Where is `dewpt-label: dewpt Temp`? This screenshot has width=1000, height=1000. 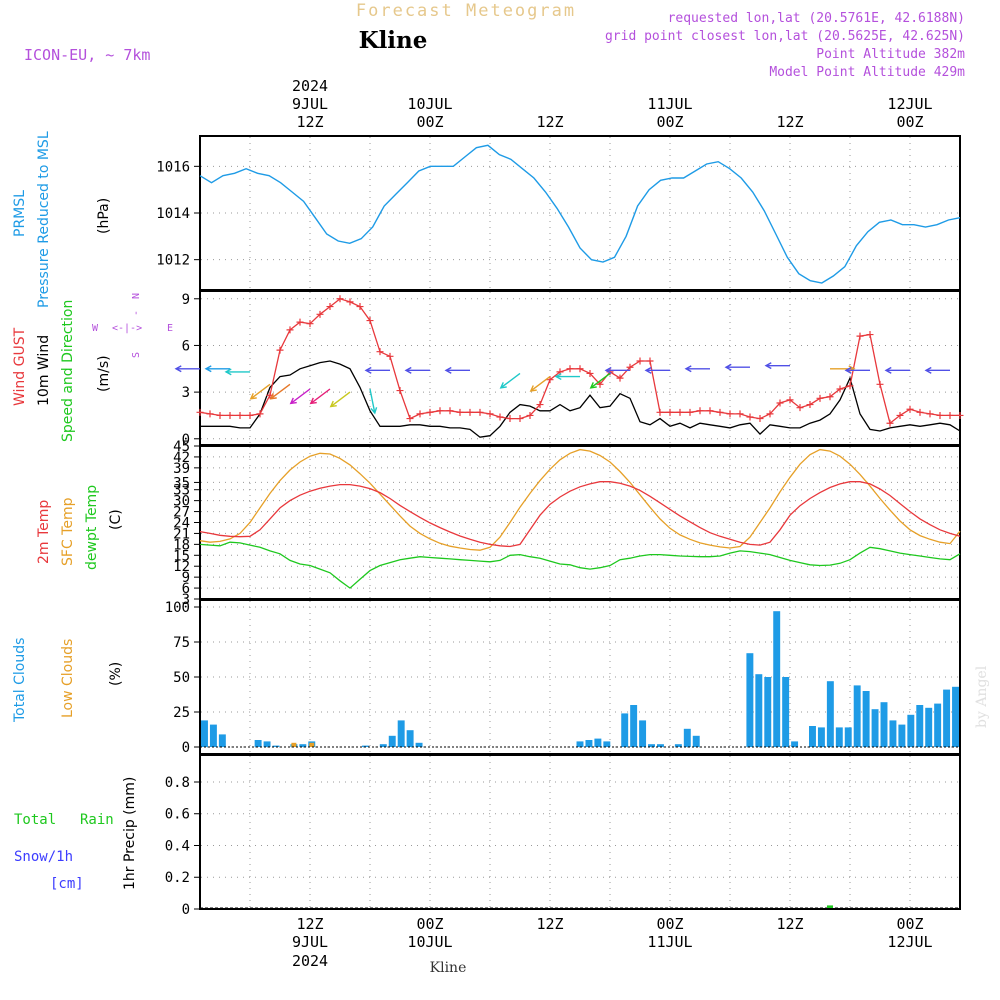 dewpt-label: dewpt Temp is located at coordinates (92, 527).